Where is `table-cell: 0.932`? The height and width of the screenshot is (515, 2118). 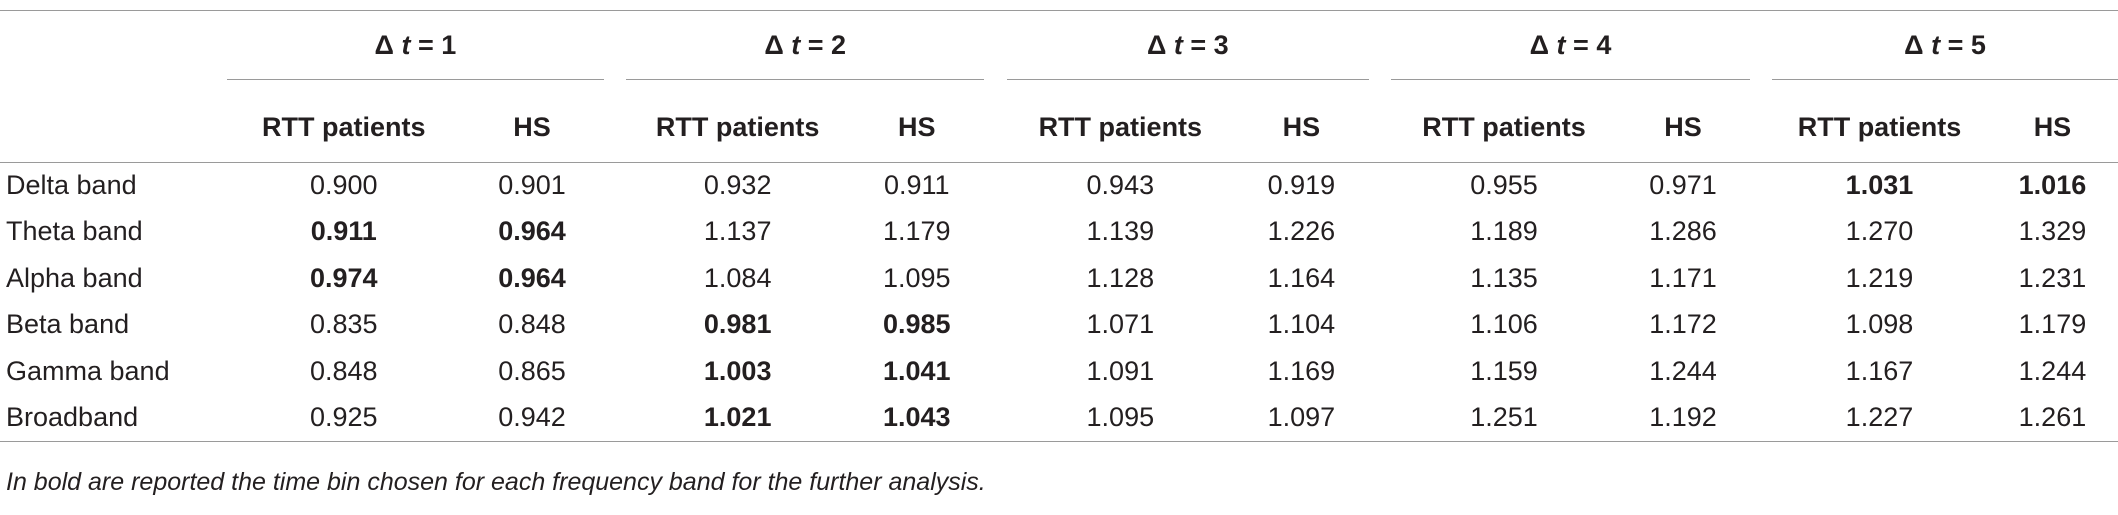
table-cell: 0.932 is located at coordinates (737, 185).